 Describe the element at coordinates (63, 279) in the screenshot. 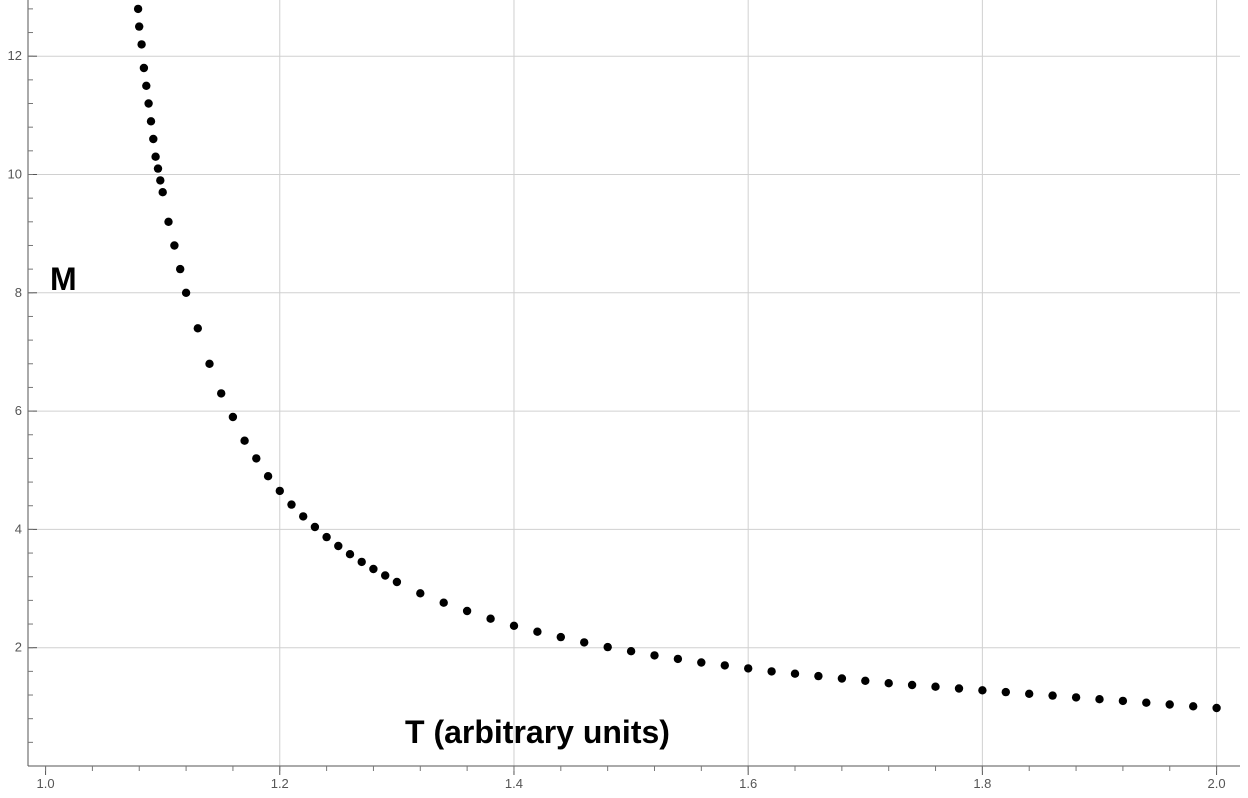

I see `y-axis-label: M` at that location.